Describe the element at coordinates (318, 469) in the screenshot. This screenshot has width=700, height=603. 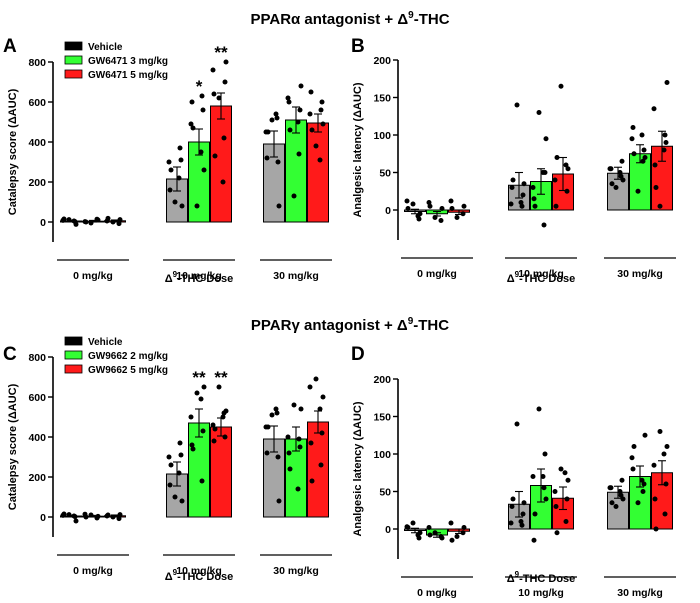
I see `bar-gw9662-5-mg-kg` at that location.